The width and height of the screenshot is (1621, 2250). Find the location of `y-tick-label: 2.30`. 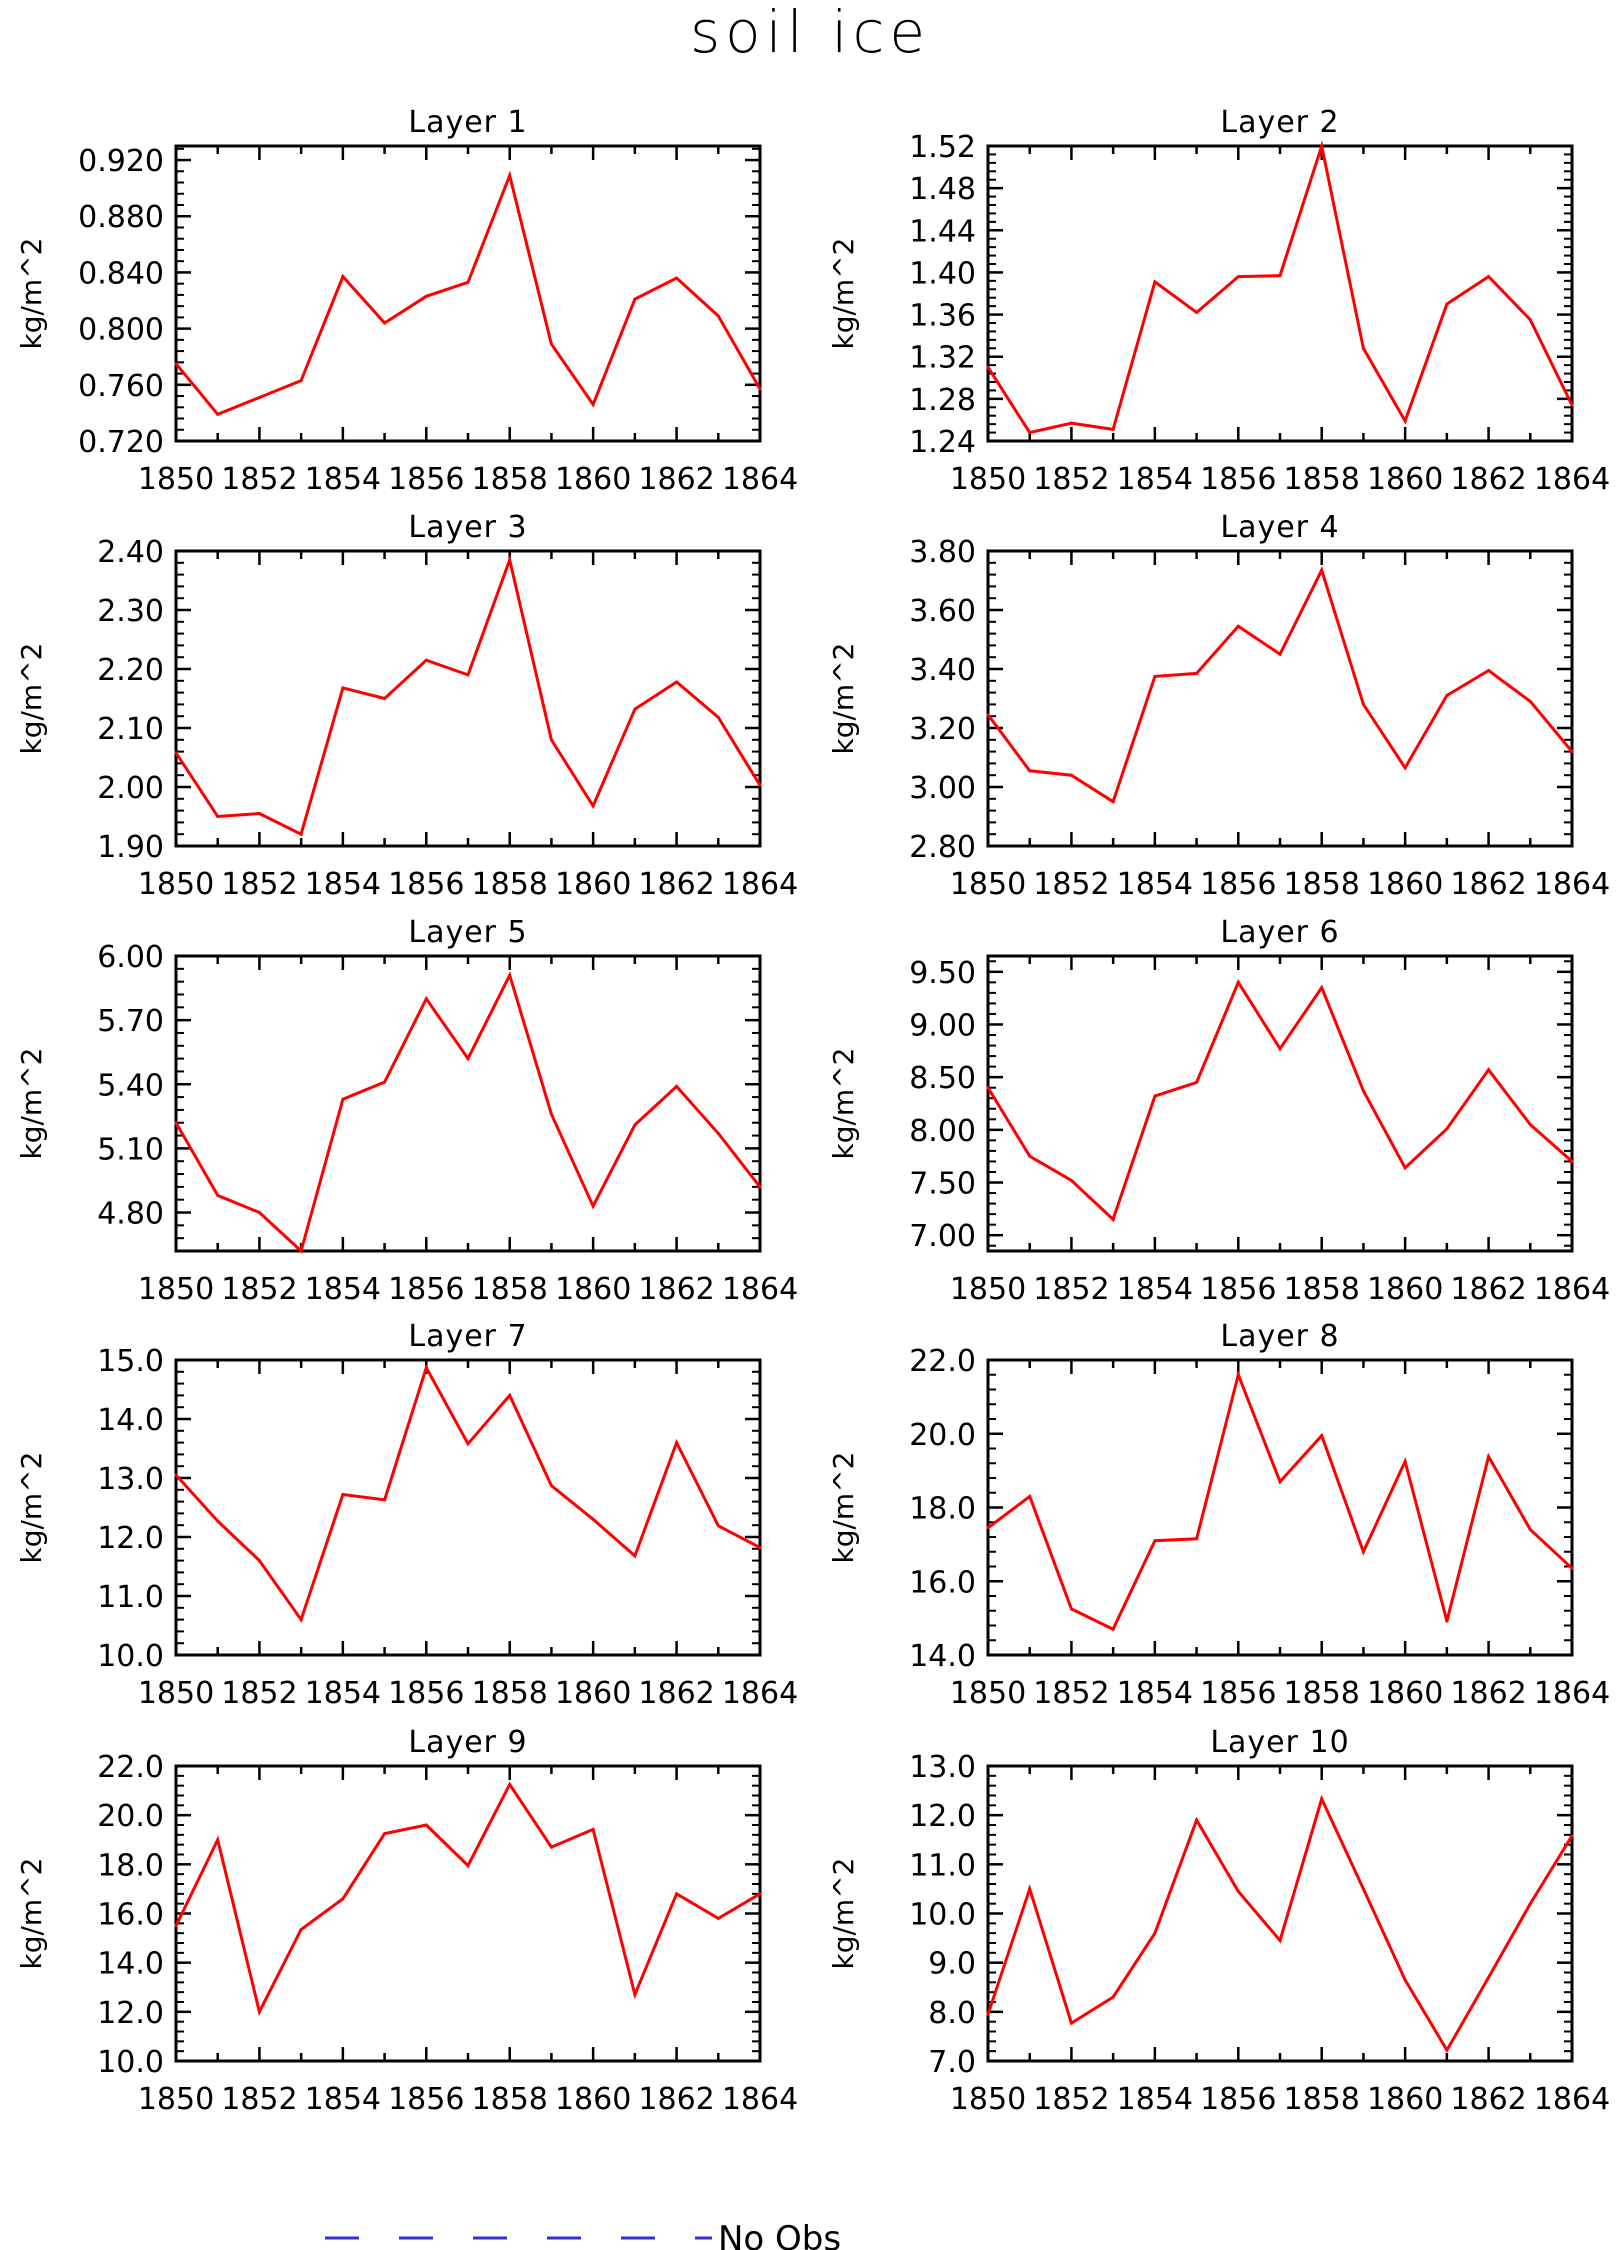

y-tick-label: 2.30 is located at coordinates (130, 611).